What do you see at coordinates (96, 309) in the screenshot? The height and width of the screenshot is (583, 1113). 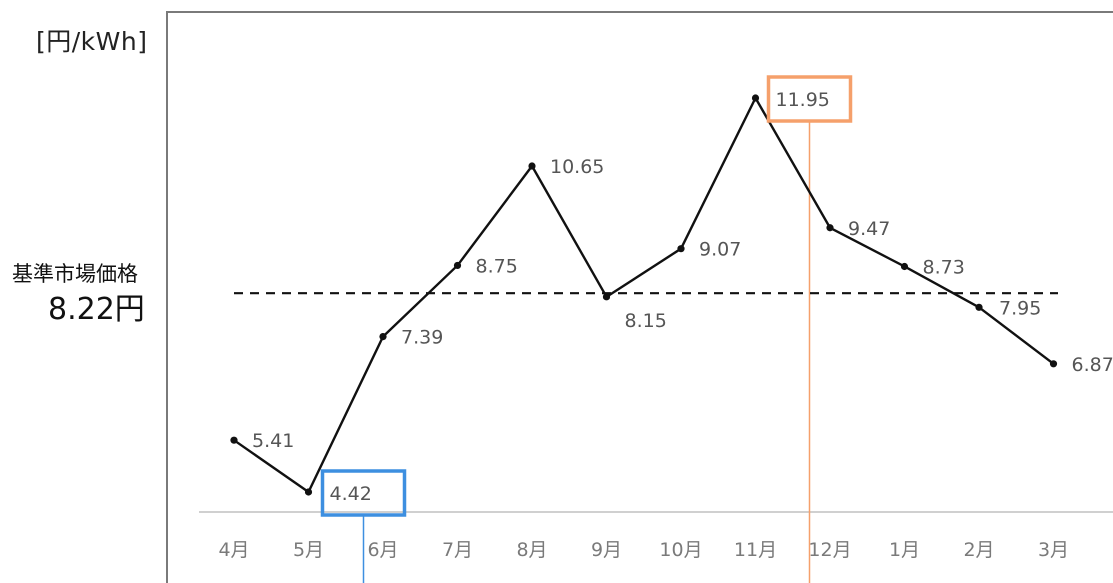 I see `reference-line-value: 8.22円` at bounding box center [96, 309].